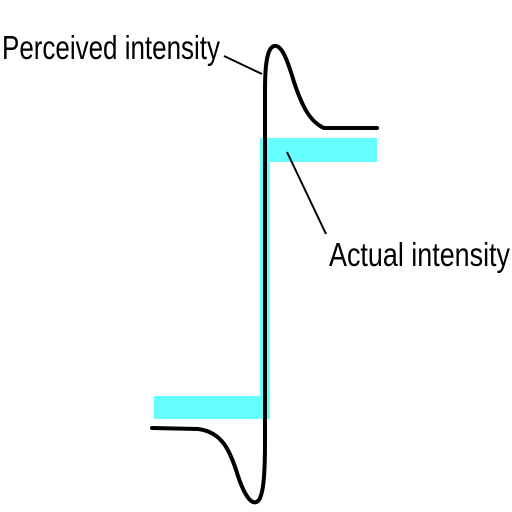 The image size is (512, 512). I want to click on actual-intensity-leader, so click(306, 193).